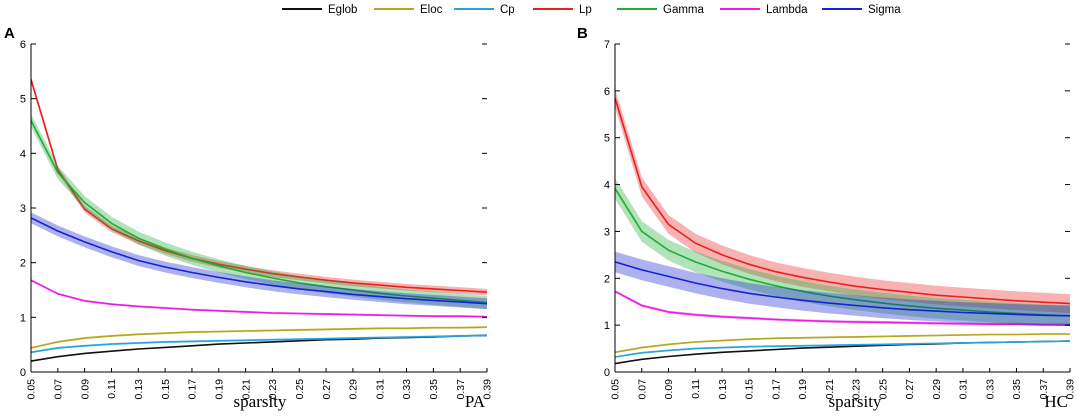 This screenshot has height=417, width=1084. I want to click on panel-label: A, so click(9, 33).